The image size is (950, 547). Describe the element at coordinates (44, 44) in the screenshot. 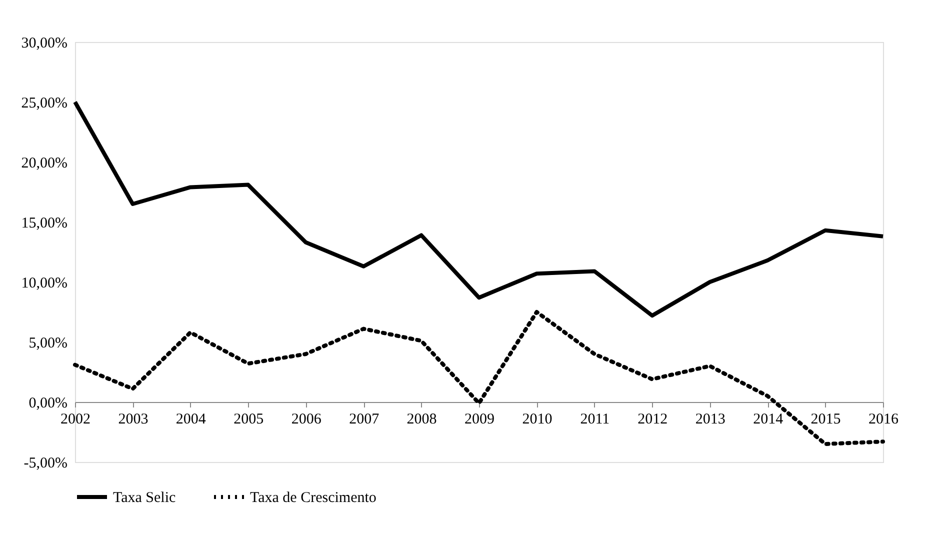

I see `y-tick-label: 30,00%` at that location.